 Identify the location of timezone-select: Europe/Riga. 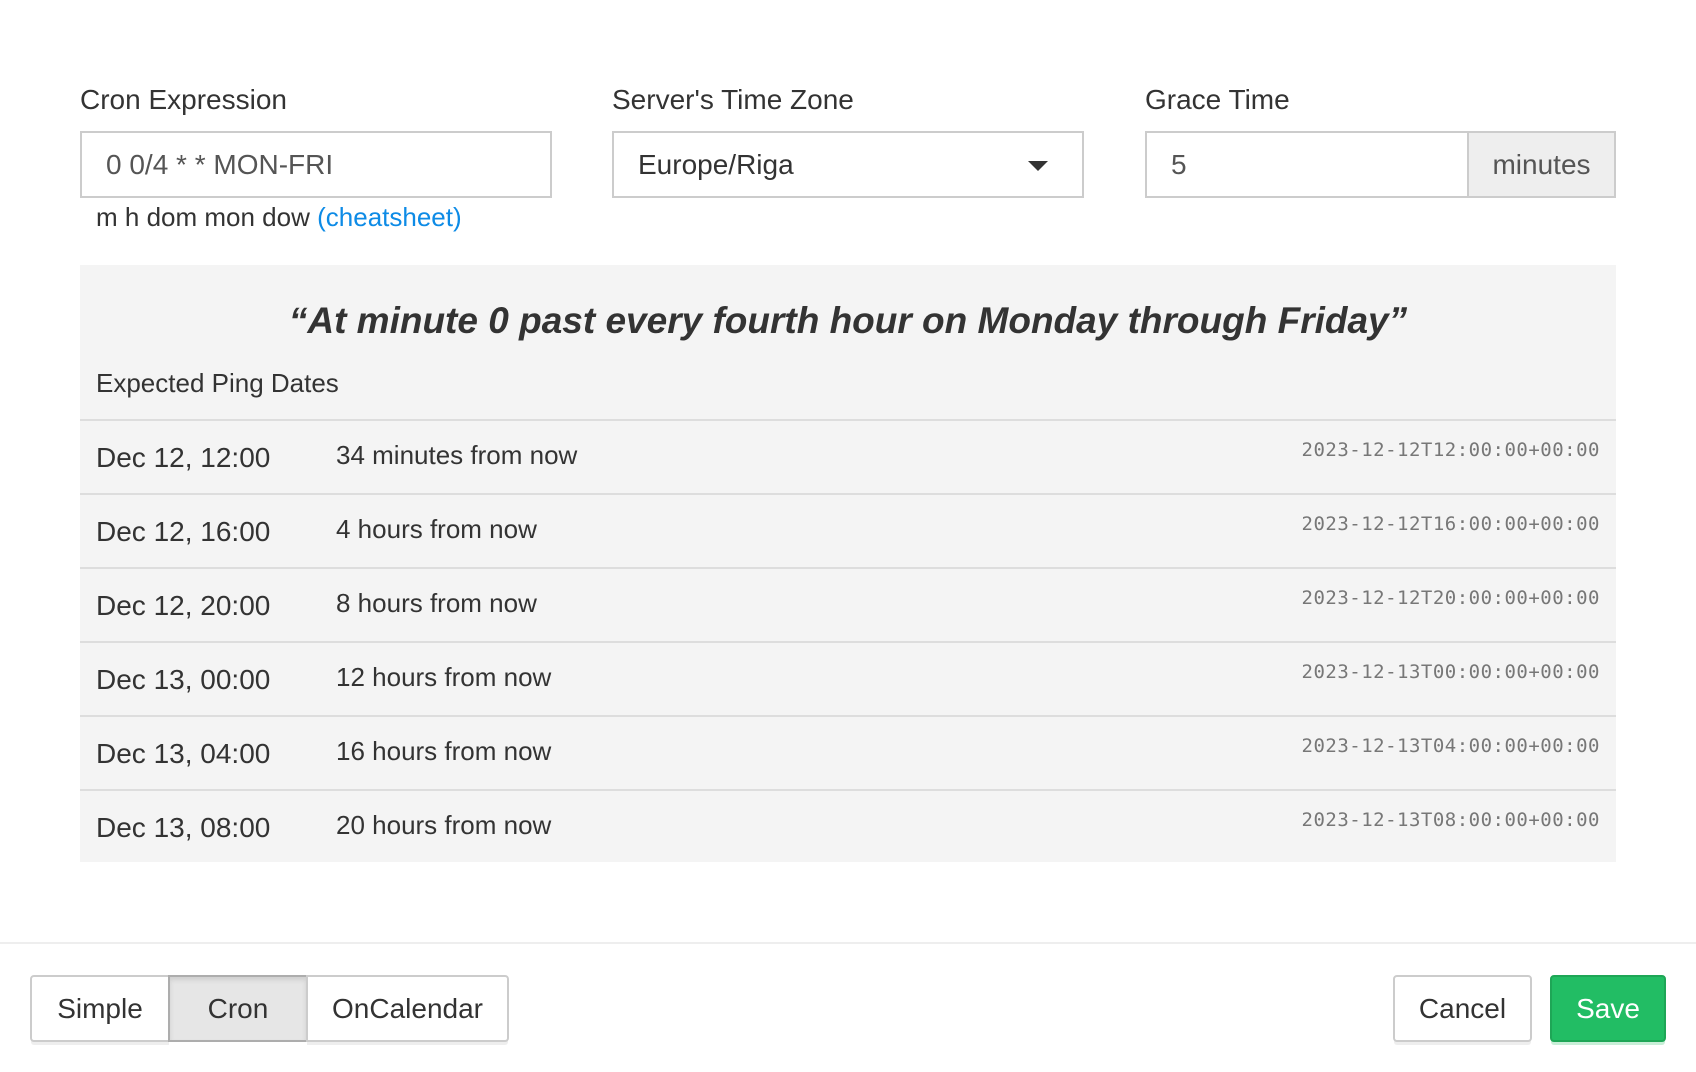
(848, 164).